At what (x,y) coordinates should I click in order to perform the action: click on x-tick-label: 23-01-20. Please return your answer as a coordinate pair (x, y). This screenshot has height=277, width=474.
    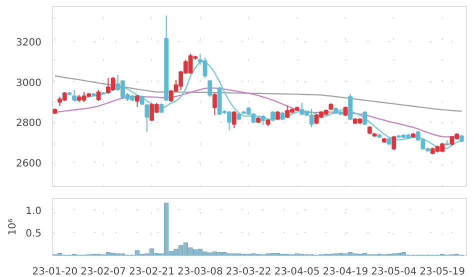
    Looking at the image, I should click on (55, 271).